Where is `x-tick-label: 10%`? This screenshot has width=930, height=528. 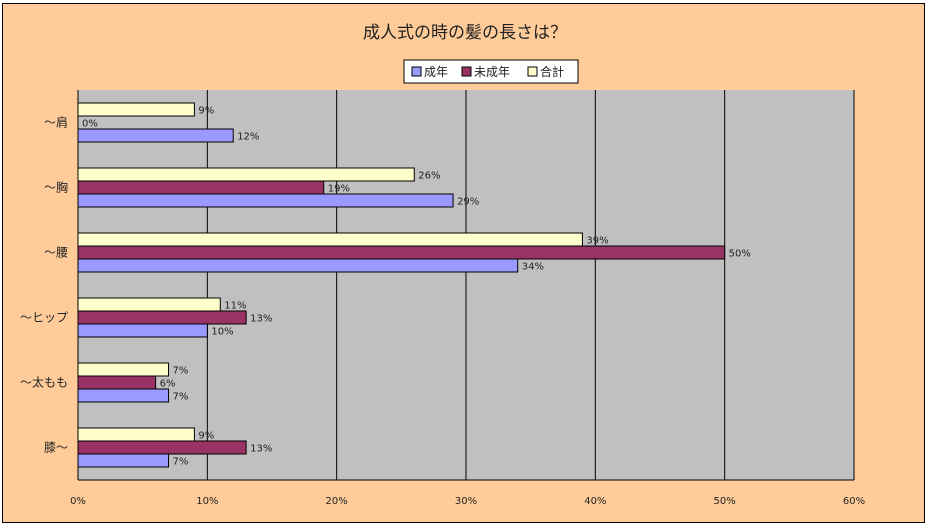 x-tick-label: 10% is located at coordinates (207, 501).